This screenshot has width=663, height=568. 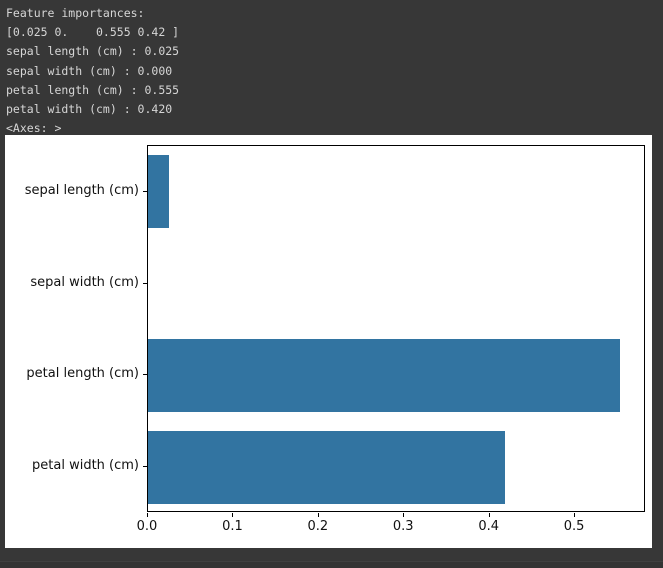 I want to click on panel-bottom-edge, so click(x=331, y=564).